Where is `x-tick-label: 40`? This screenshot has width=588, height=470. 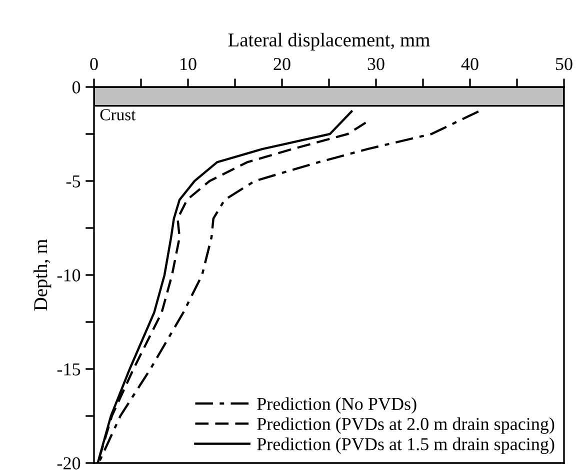 x-tick-label: 40 is located at coordinates (469, 64).